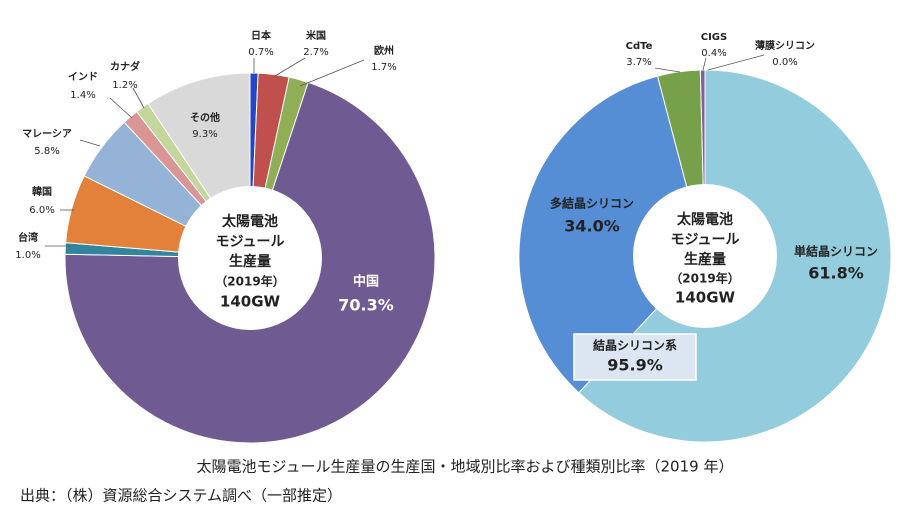 Image resolution: width=921 pixels, height=527 pixels. Describe the element at coordinates (785, 45) in the screenshot. I see `slice-label: 薄膜シリコン` at that location.